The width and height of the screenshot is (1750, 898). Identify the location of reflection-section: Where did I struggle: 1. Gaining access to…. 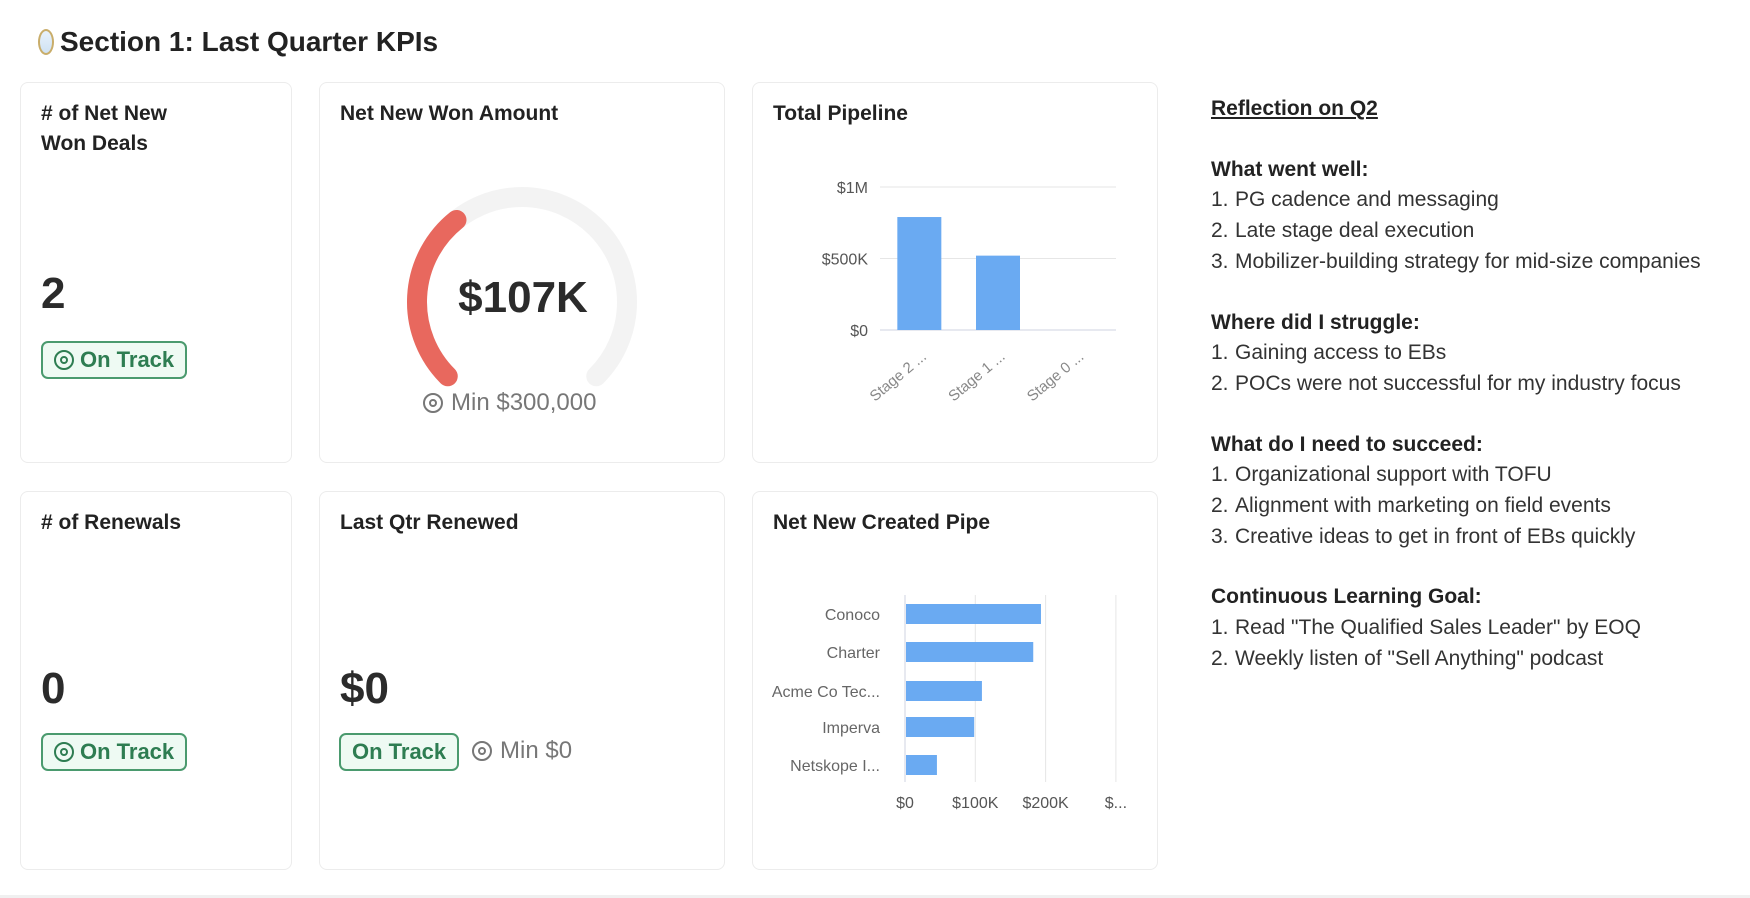
(1456, 354).